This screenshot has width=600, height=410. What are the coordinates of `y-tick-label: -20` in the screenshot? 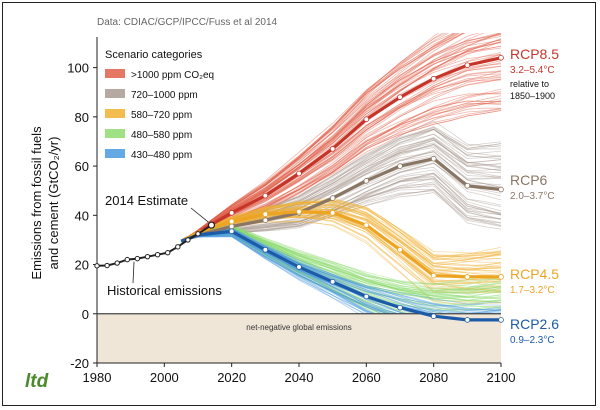 It's located at (79, 363).